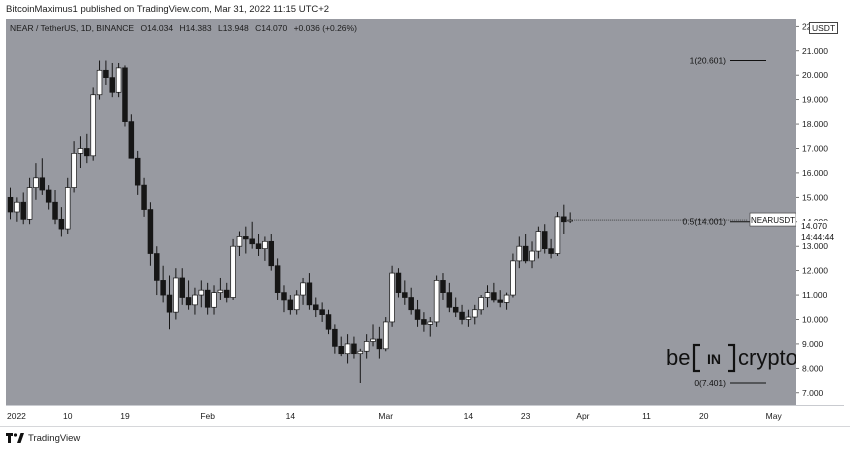 This screenshot has width=850, height=449. Describe the element at coordinates (469, 416) in the screenshot. I see `time-tick-label: 14` at that location.